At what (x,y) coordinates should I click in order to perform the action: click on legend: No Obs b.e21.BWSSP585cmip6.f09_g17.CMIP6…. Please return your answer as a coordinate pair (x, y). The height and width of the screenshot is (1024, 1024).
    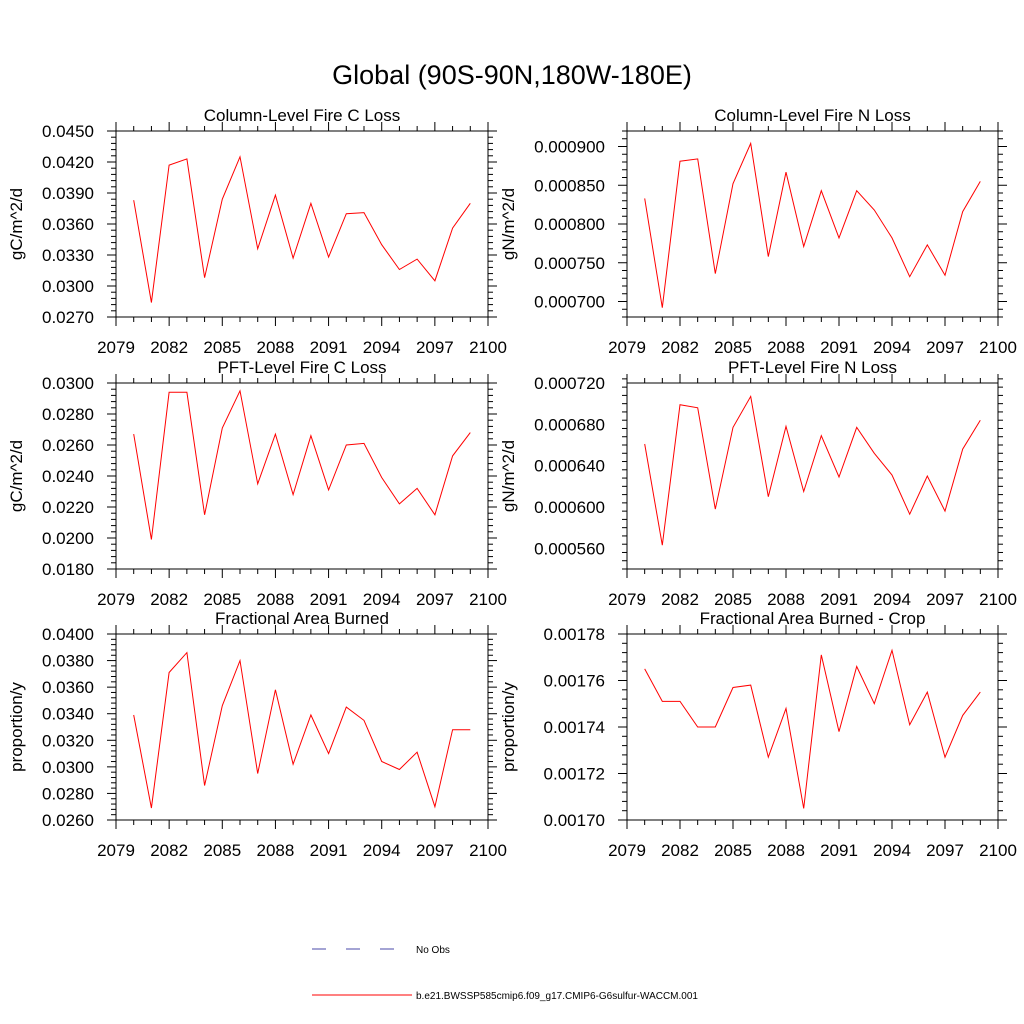
    Looking at the image, I should click on (505, 973).